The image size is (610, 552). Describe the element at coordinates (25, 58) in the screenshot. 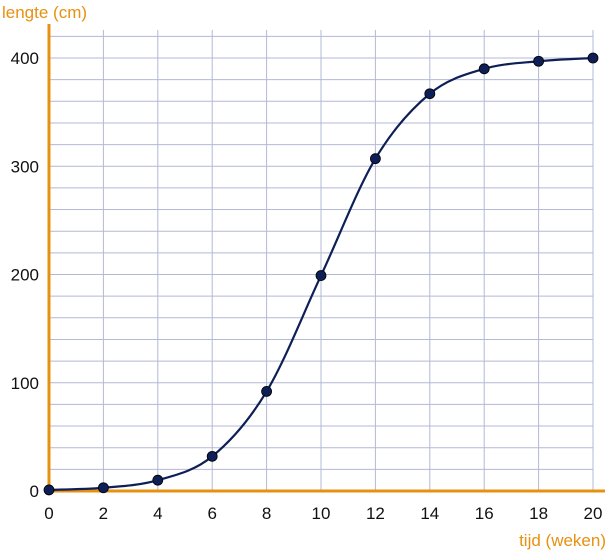

I see `y-tick-label: 400` at that location.